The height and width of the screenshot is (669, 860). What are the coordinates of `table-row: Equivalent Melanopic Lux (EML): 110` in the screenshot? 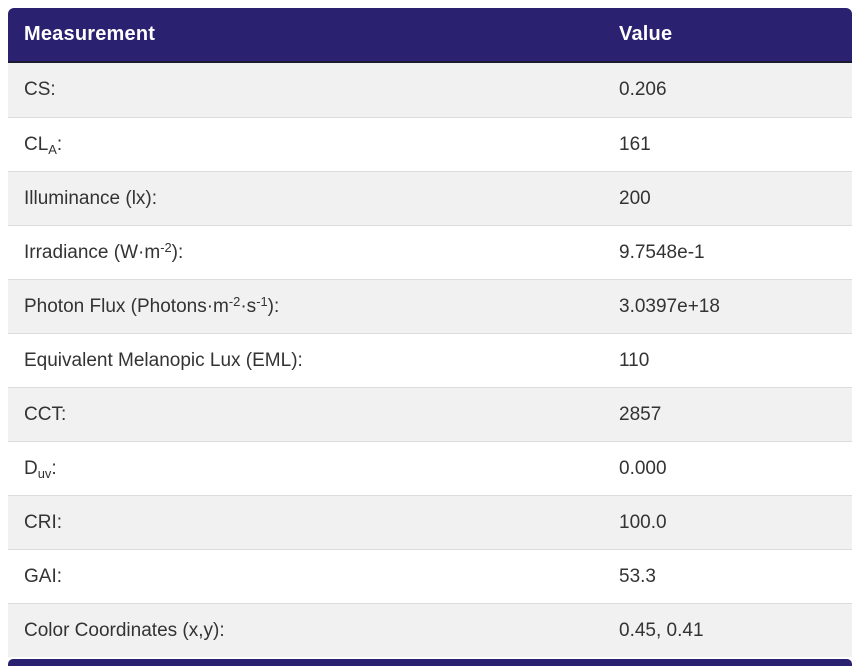 It's located at (430, 360).